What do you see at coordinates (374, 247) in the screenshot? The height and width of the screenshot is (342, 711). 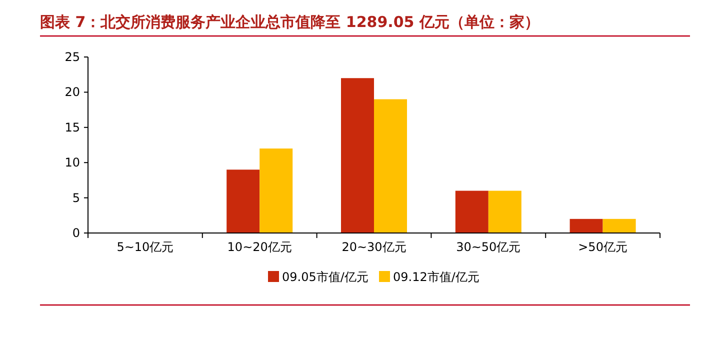 I see `x-tick-label: 20~30亿元` at bounding box center [374, 247].